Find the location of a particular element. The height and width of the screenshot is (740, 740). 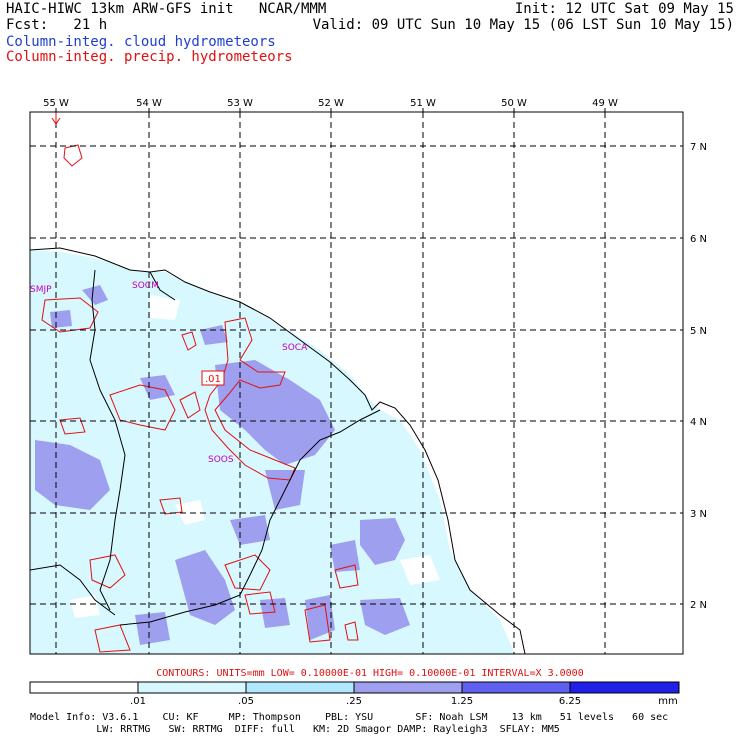

lon-label: 52 W is located at coordinates (331, 103).